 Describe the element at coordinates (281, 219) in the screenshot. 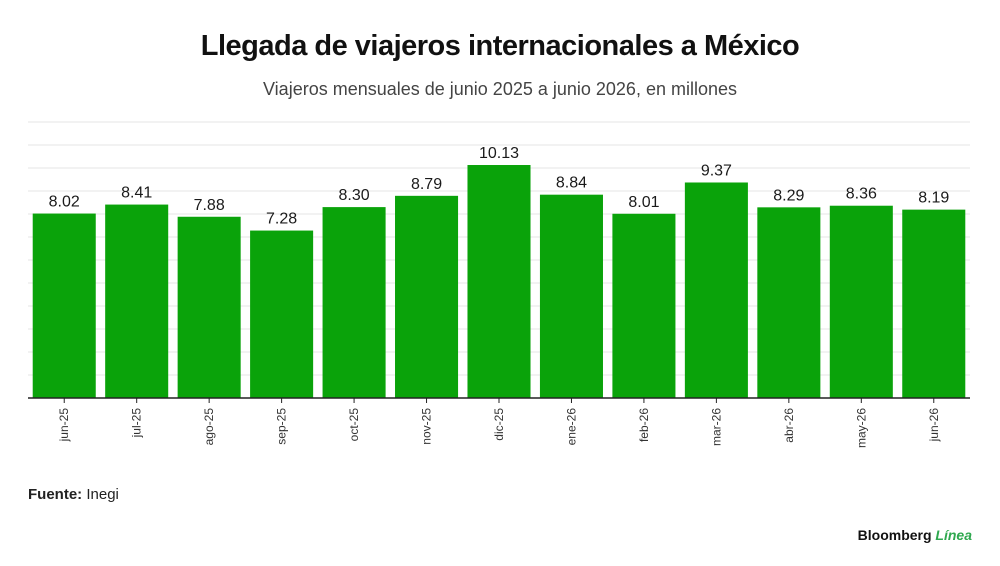

I see `data-label: 7.28` at that location.